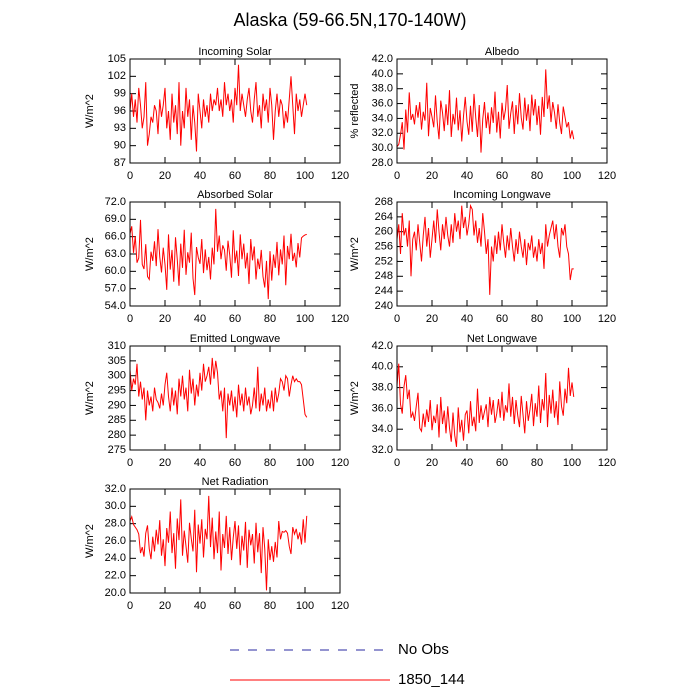 This screenshot has height=700, width=700. Describe the element at coordinates (423, 649) in the screenshot. I see `legend-label: No Obs` at that location.